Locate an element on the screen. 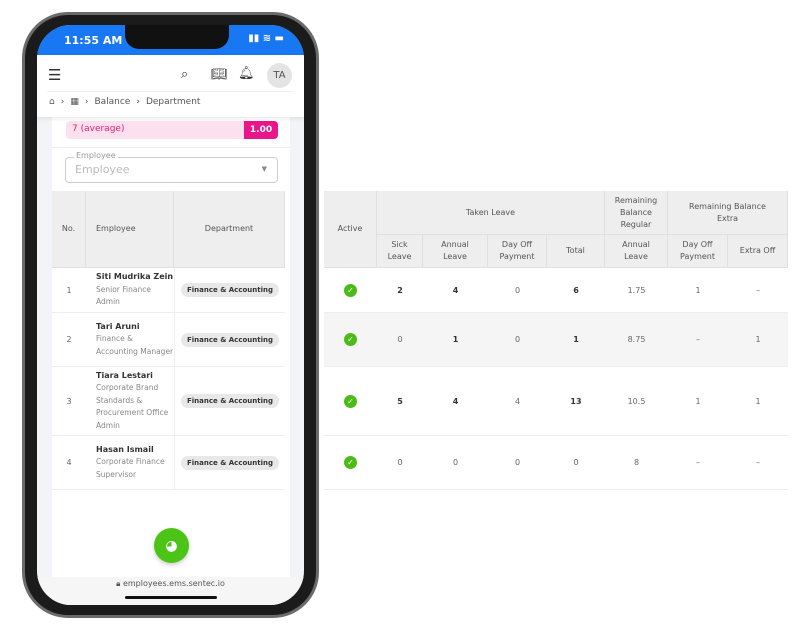  value-cell: 10.5 is located at coordinates (636, 401).